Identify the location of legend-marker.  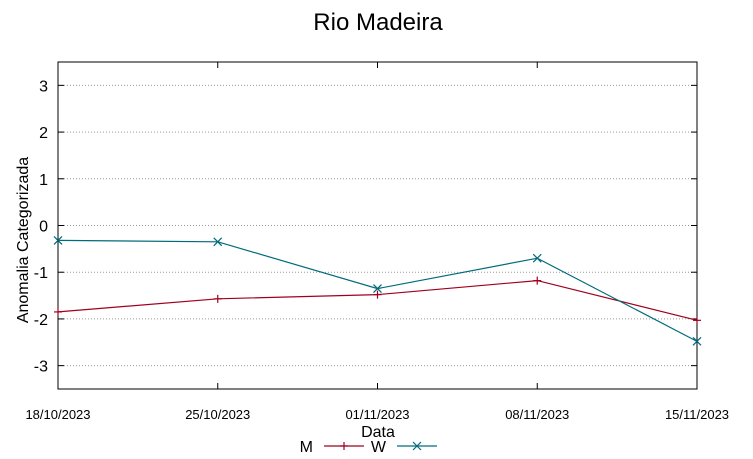
(417, 446).